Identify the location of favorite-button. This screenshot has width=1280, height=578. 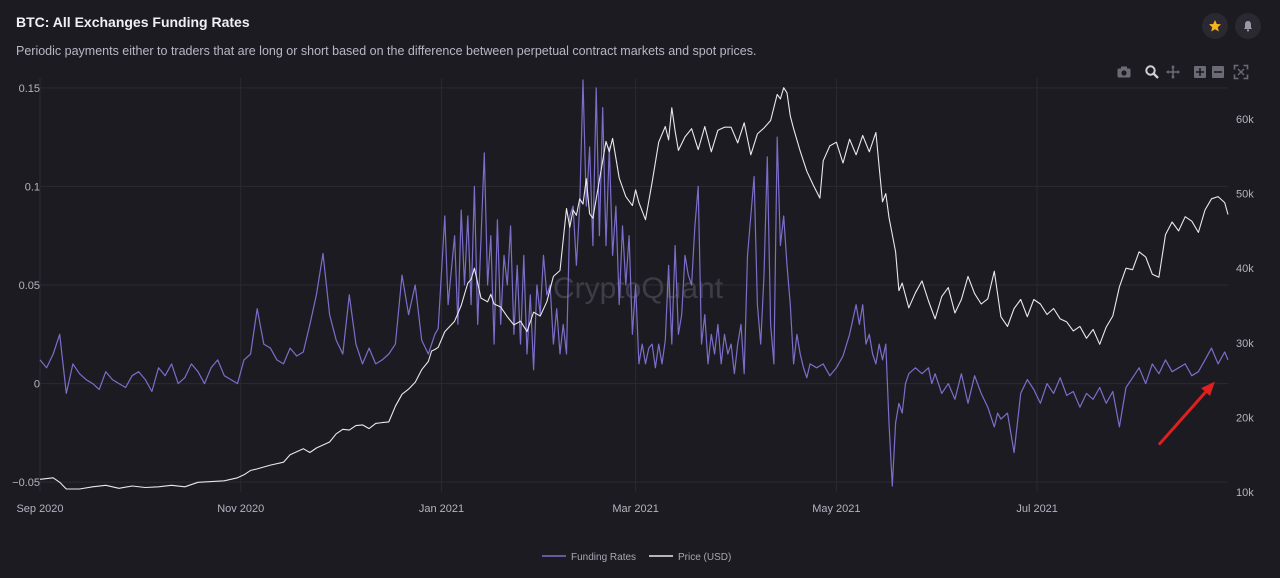
(1215, 26).